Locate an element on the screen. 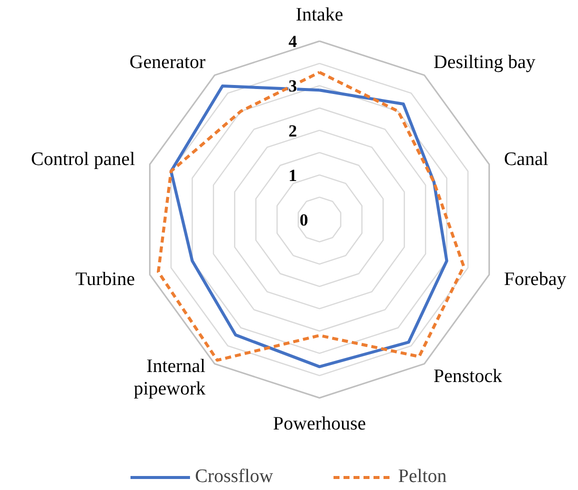  y-tick-label: 0 is located at coordinates (304, 220).